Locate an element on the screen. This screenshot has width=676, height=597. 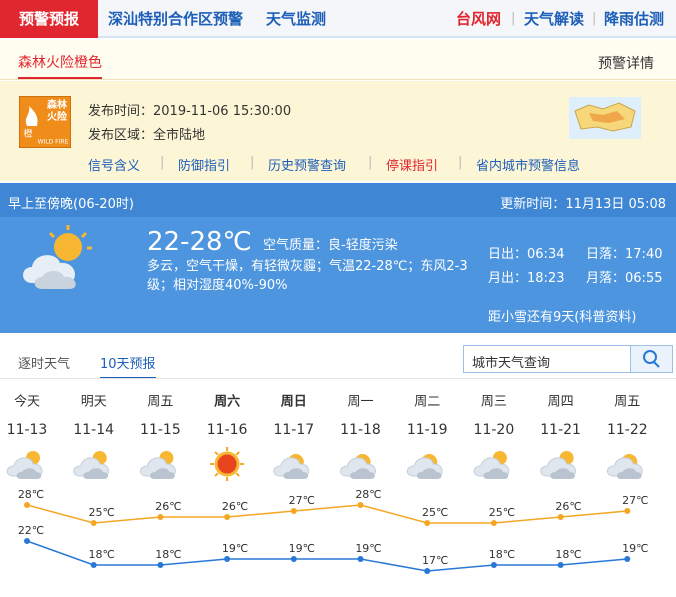
low-line is located at coordinates (327, 556).